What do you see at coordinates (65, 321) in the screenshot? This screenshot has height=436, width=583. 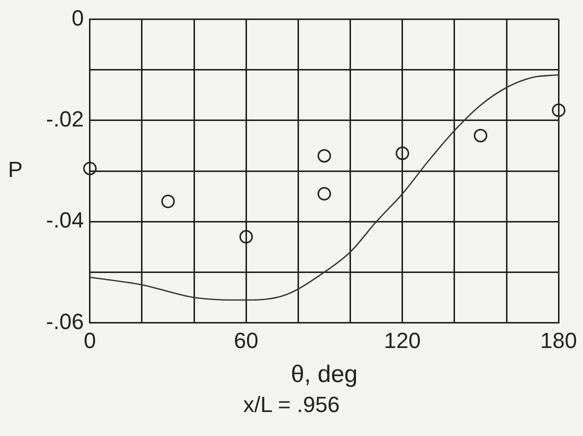 I see `y-tick-label: -.06` at bounding box center [65, 321].